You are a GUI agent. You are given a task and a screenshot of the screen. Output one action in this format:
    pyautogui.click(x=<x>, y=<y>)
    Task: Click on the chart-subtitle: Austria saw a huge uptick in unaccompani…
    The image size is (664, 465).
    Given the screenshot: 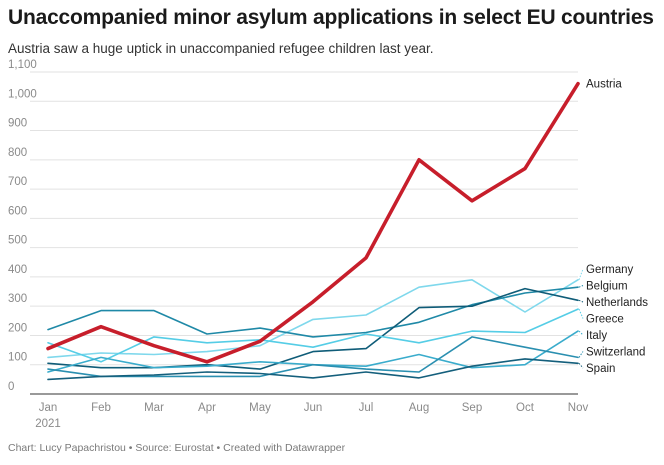 What is the action you would take?
    pyautogui.click(x=221, y=48)
    